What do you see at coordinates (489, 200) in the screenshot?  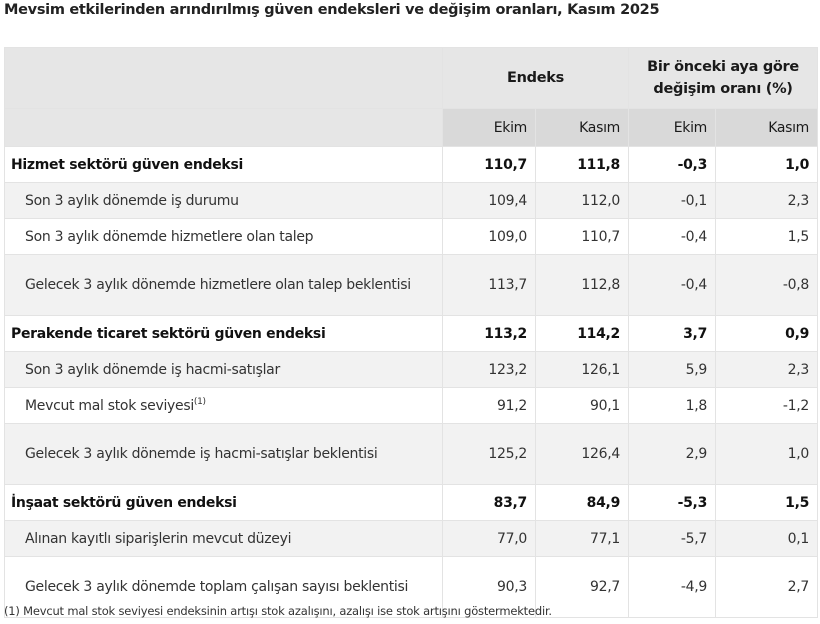 I see `cell-endeks-ekim: 109,4` at bounding box center [489, 200].